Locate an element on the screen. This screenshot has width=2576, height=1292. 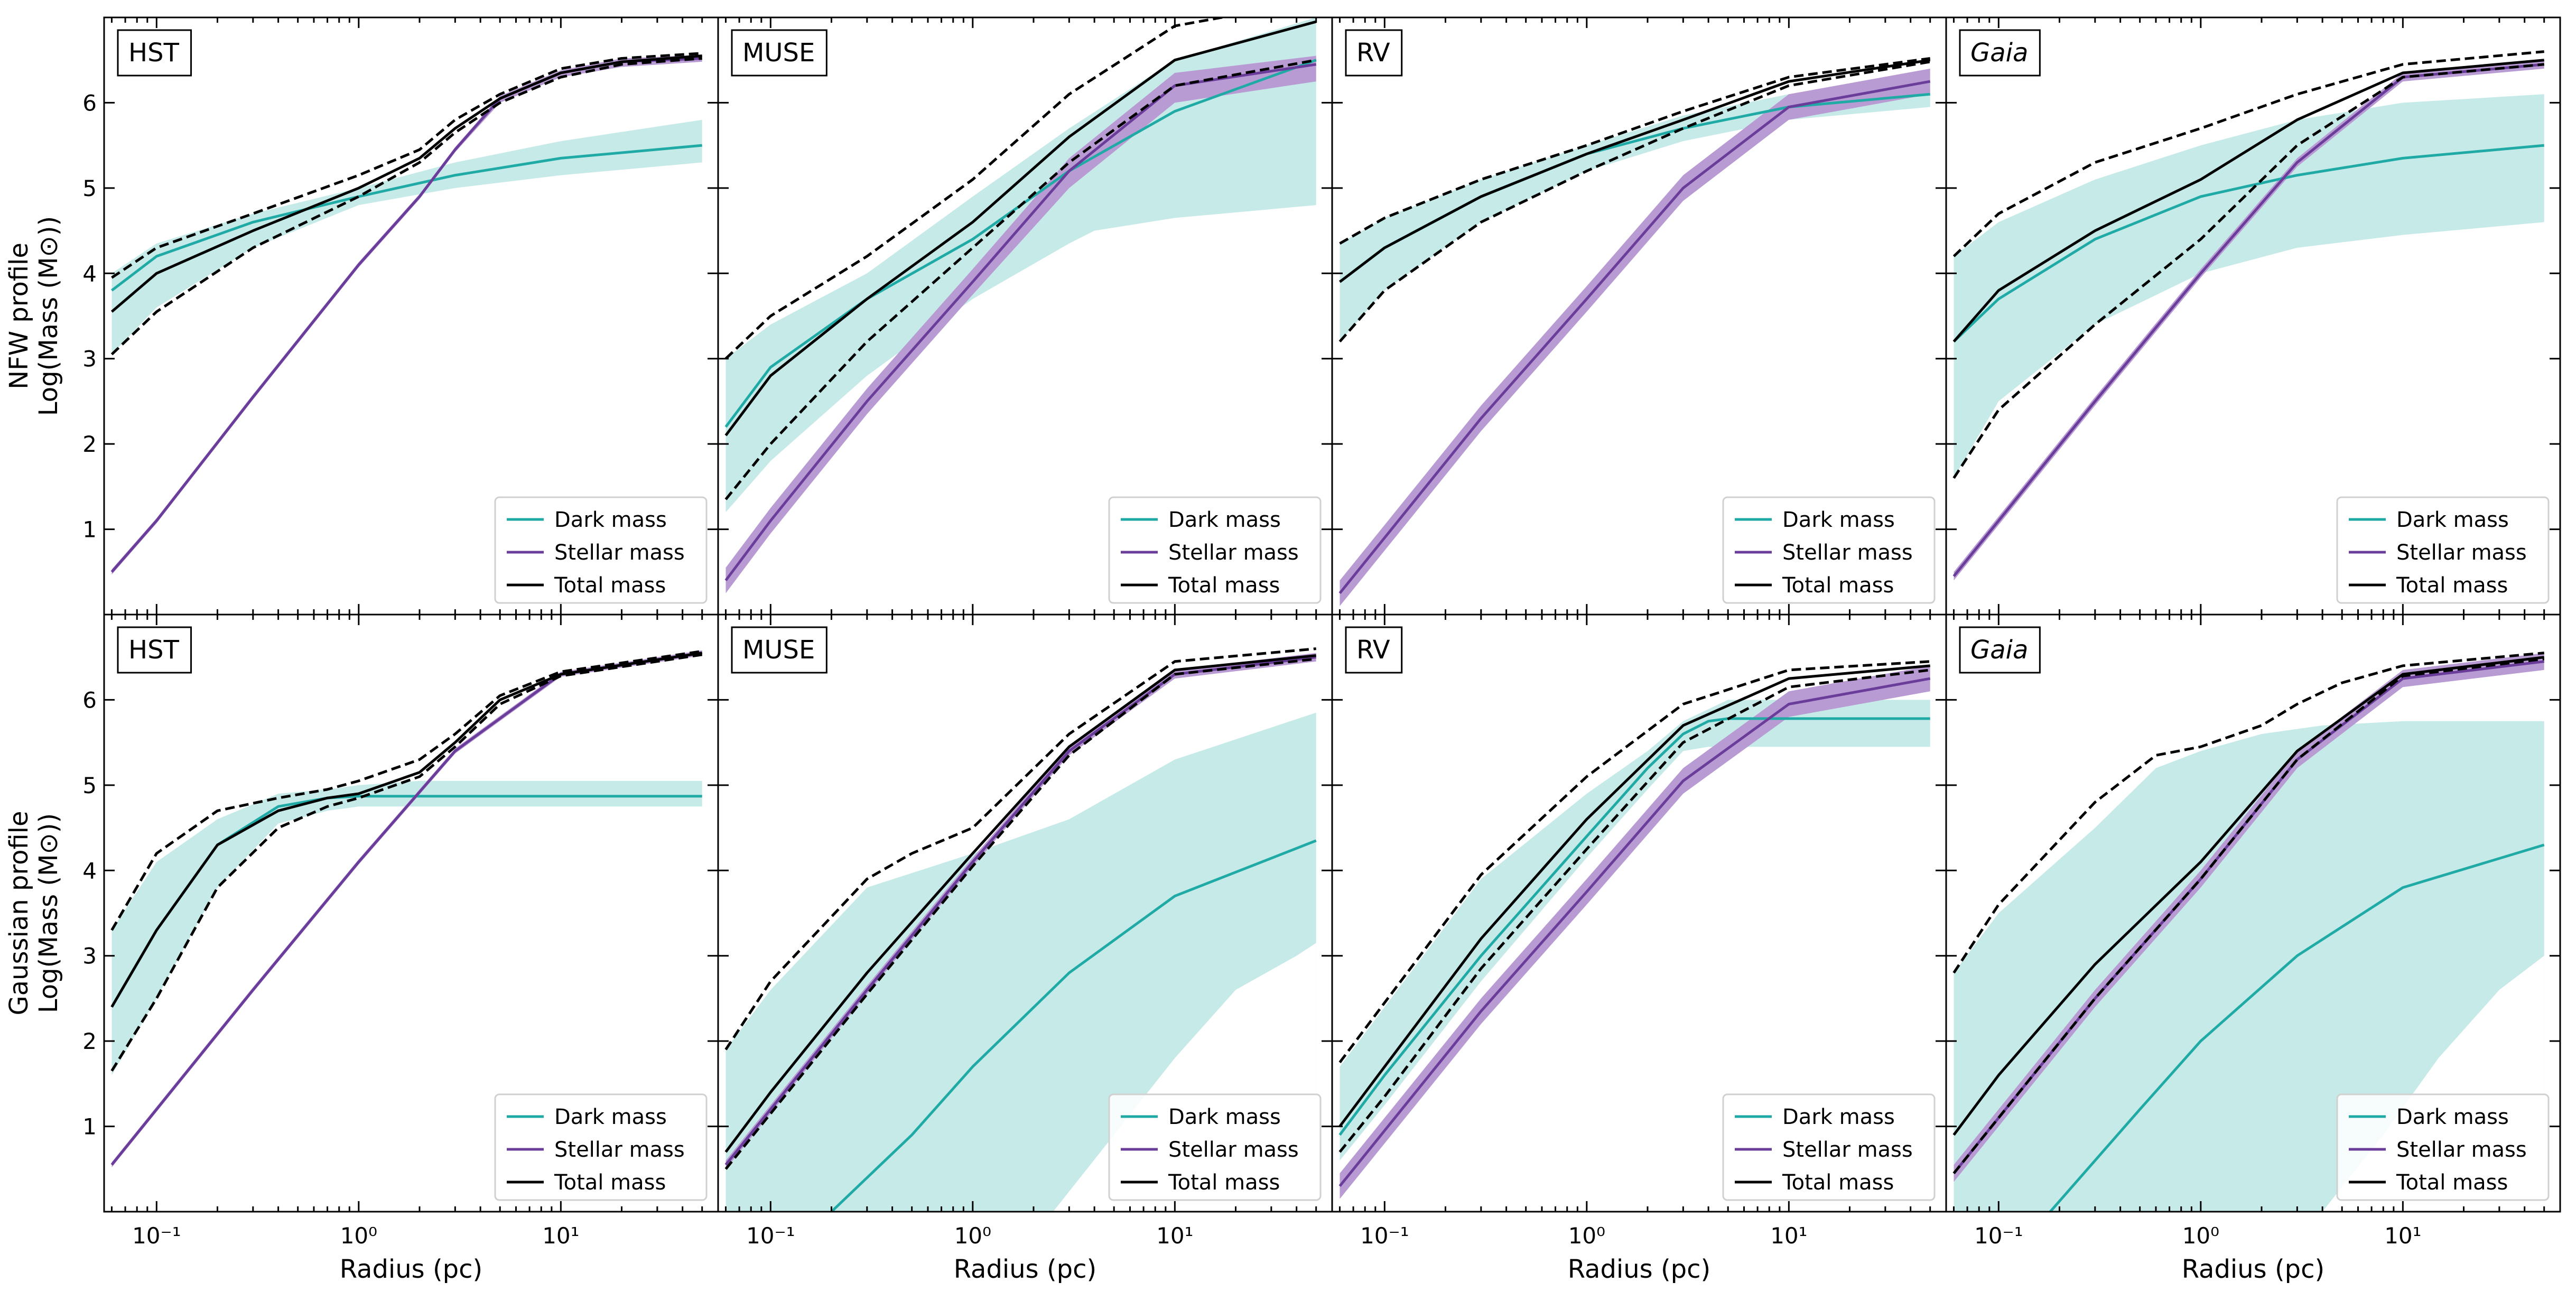
panel-title-box: MUSE is located at coordinates (779, 650).